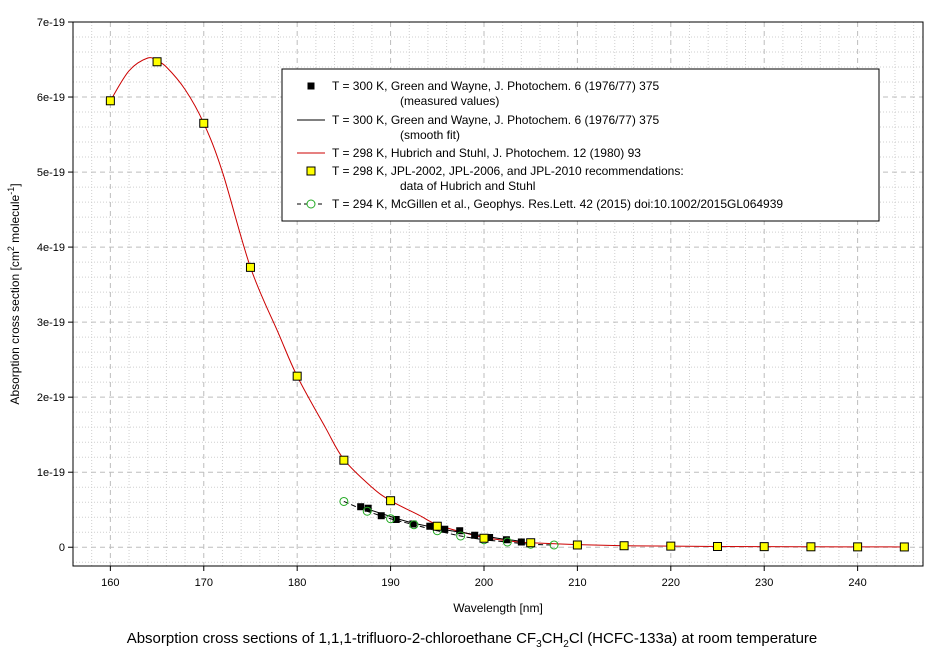 Image resolution: width=944 pixels, height=659 pixels. What do you see at coordinates (15, 184) in the screenshot?
I see `y-axis-label-end: ]` at bounding box center [15, 184].